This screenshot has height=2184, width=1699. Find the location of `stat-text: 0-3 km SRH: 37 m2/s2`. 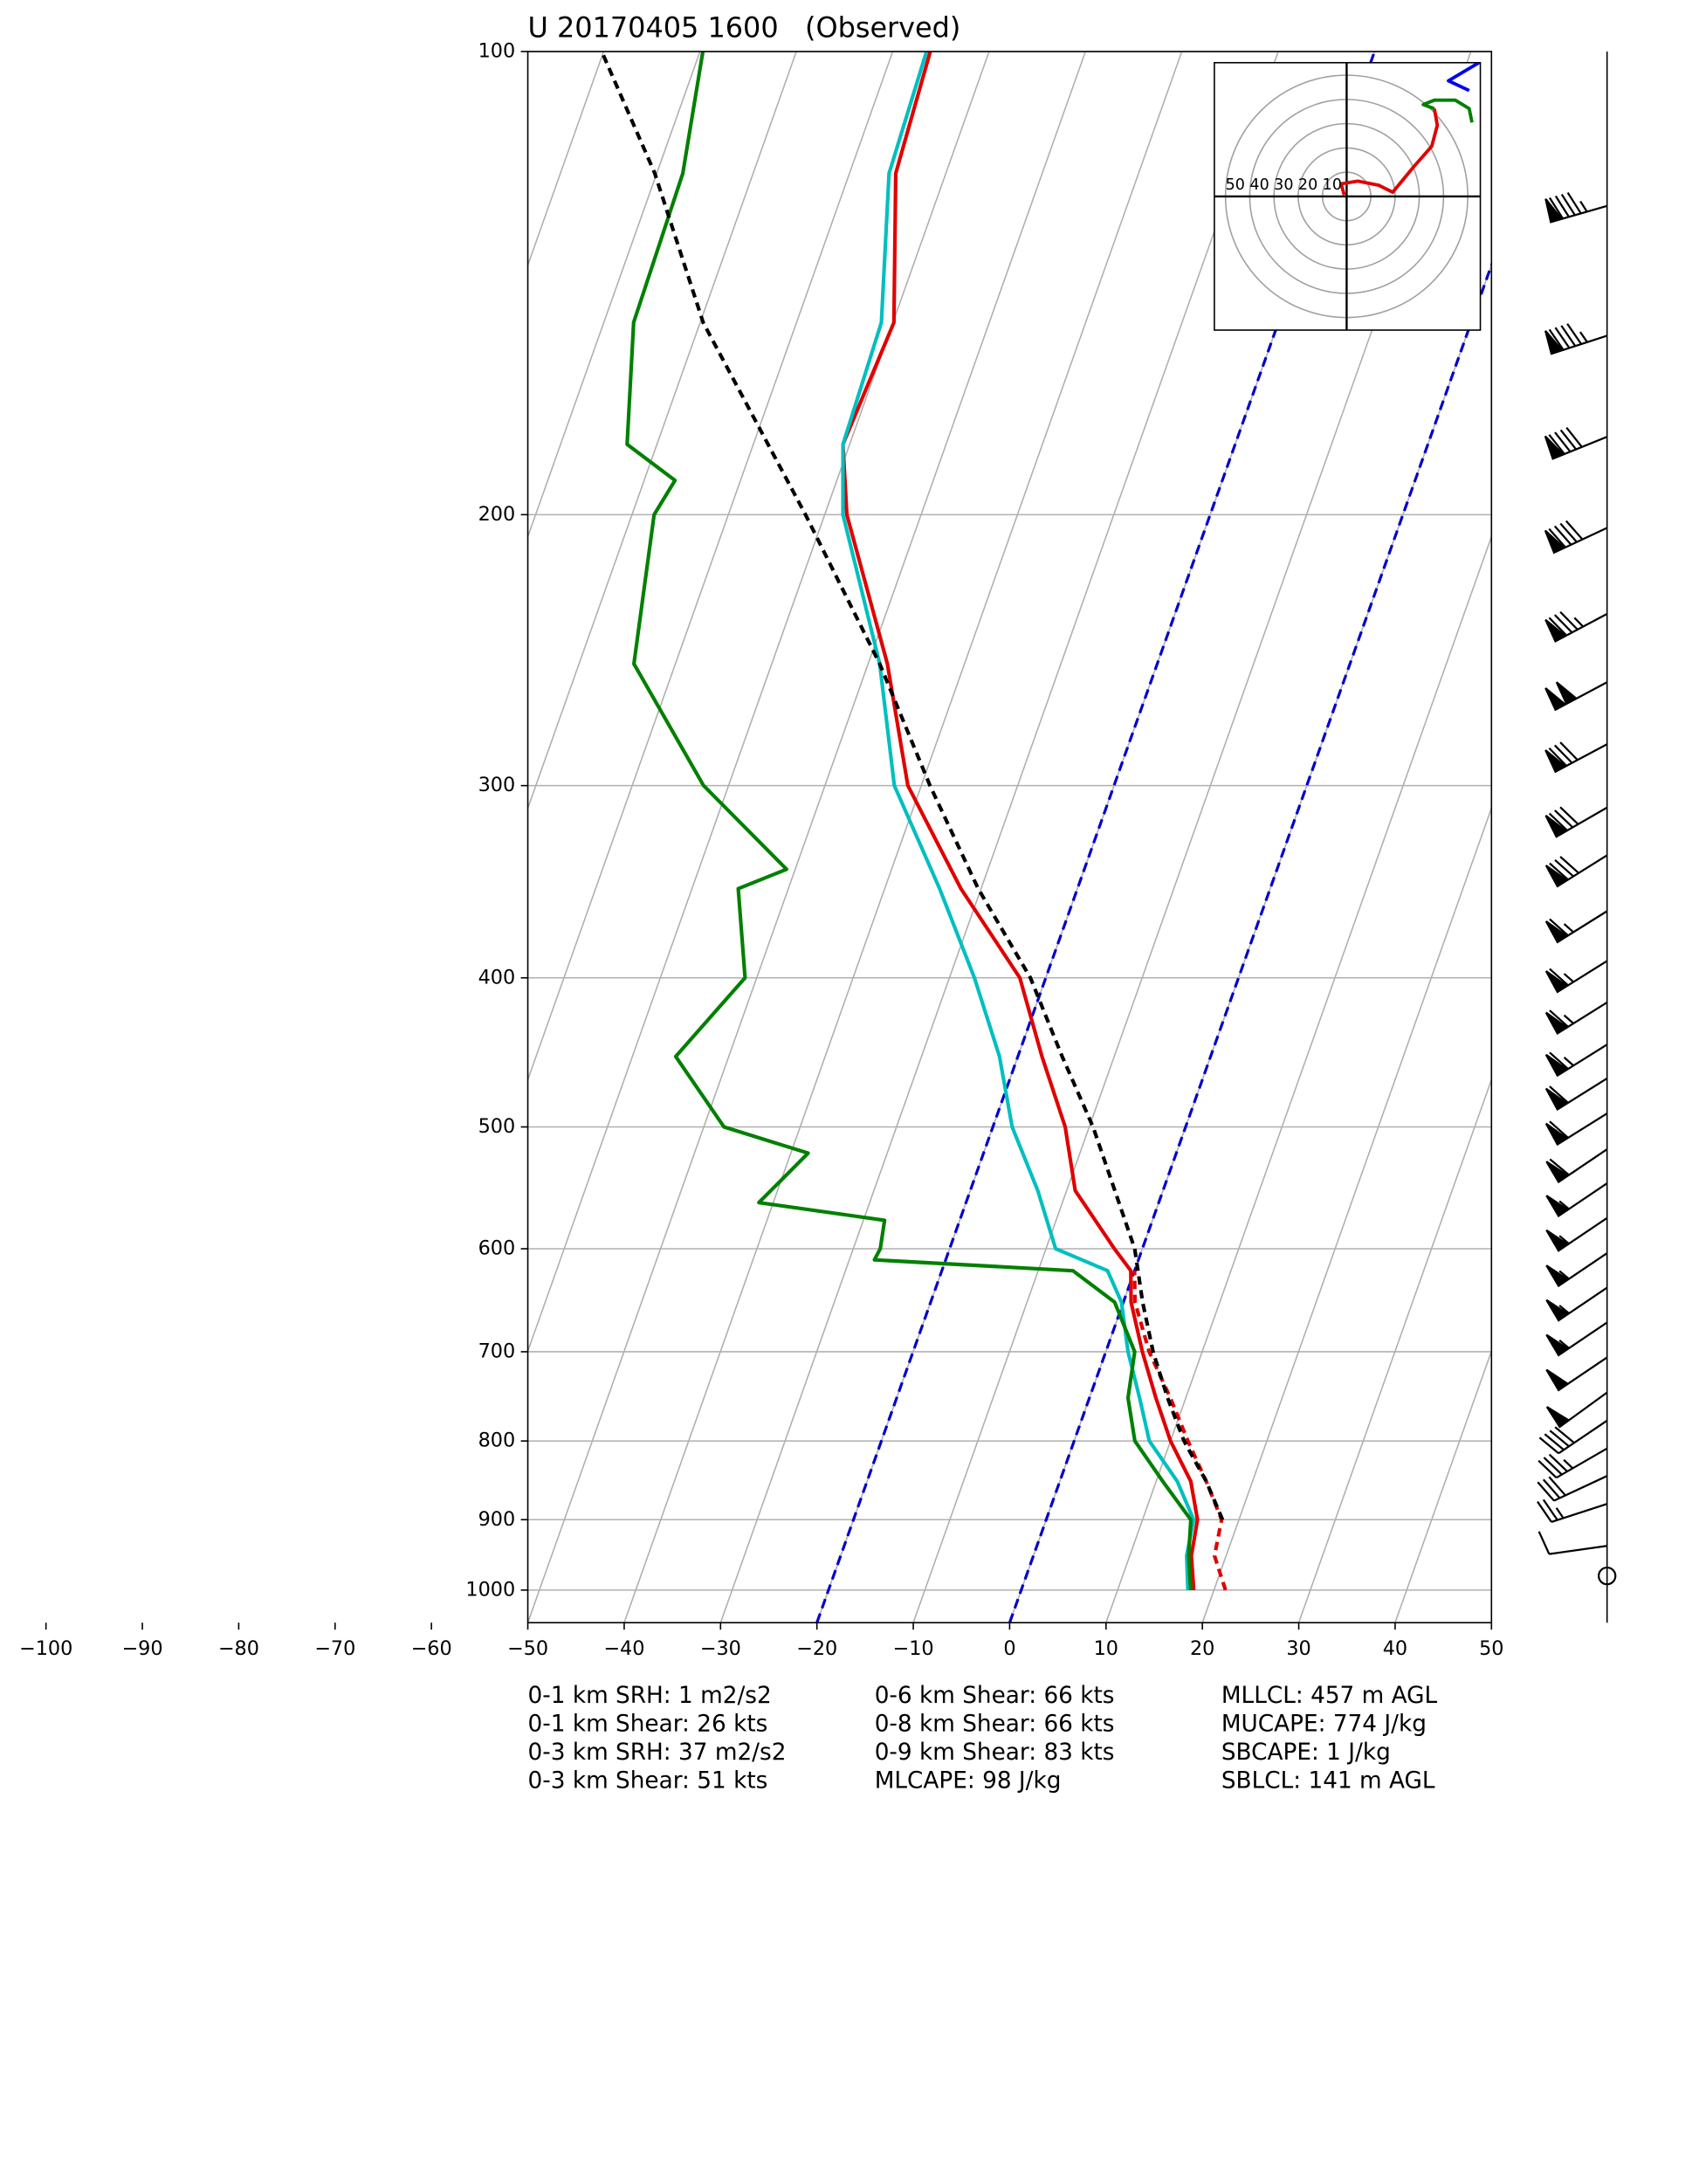

stat-text: 0-3 km SRH: 37 m2/s2 is located at coordinates (657, 1753).